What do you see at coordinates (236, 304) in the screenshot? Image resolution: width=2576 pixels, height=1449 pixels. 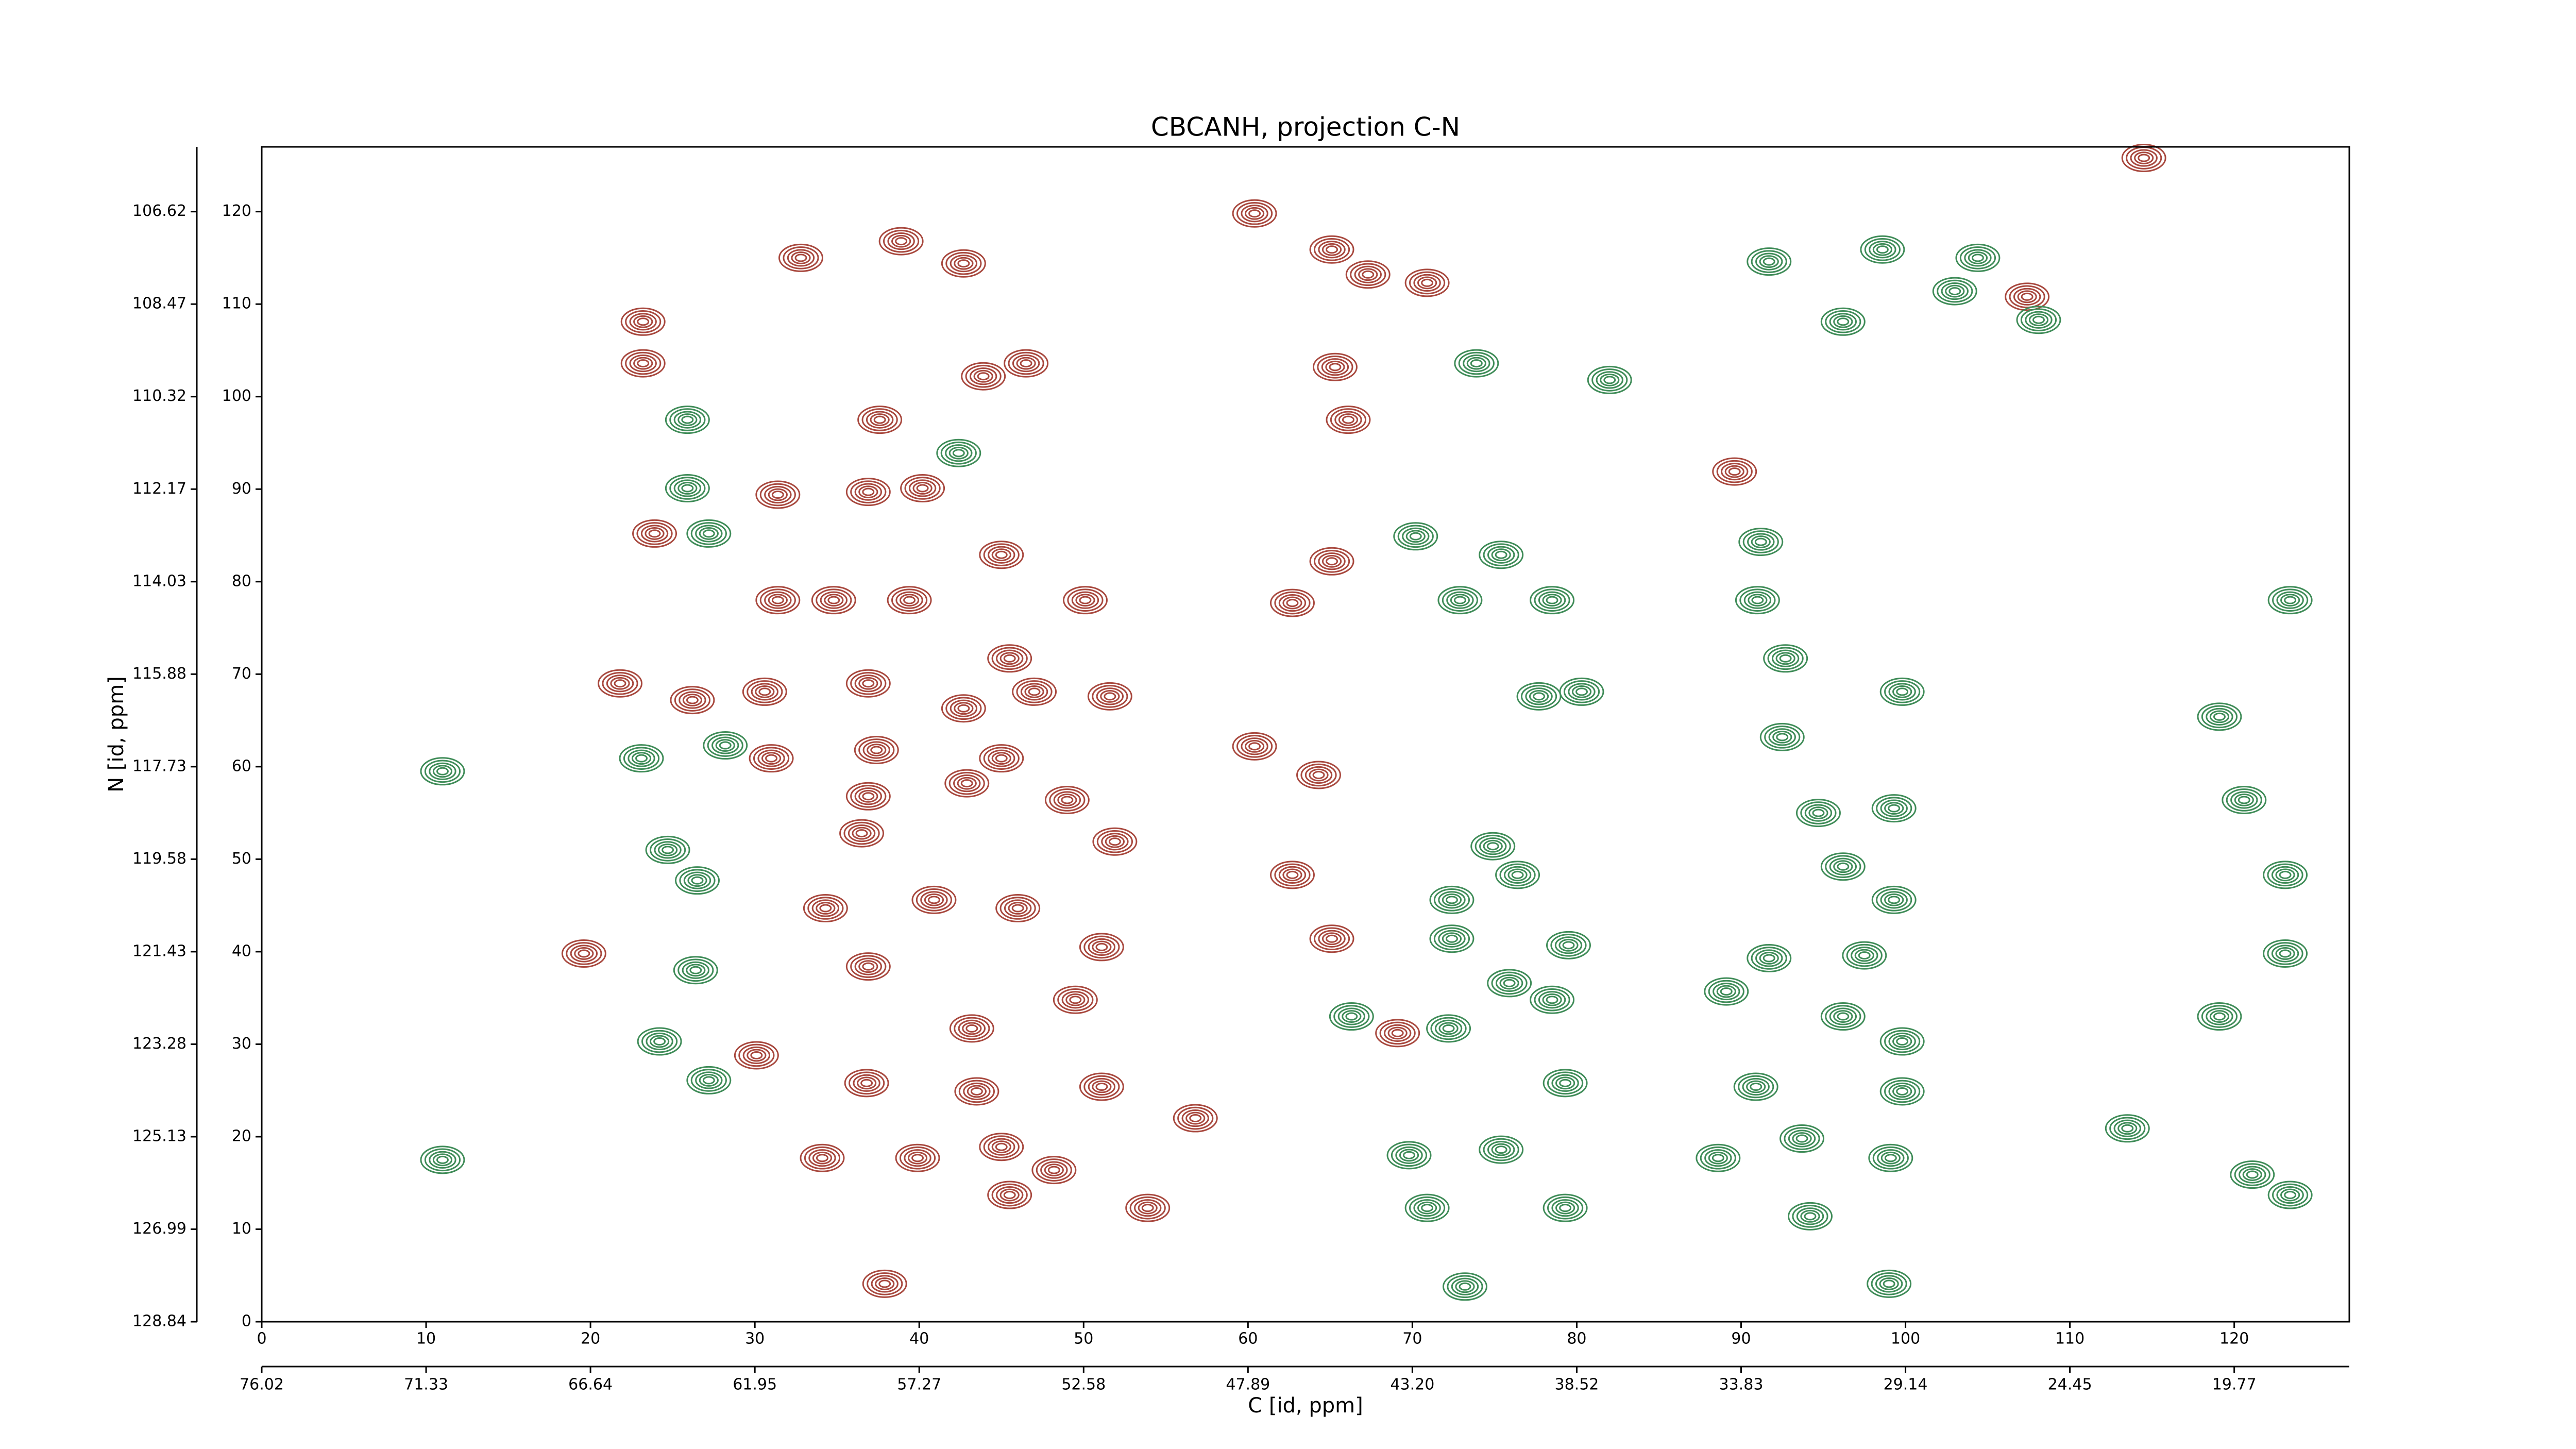 I see `y-tick-label: 110` at bounding box center [236, 304].